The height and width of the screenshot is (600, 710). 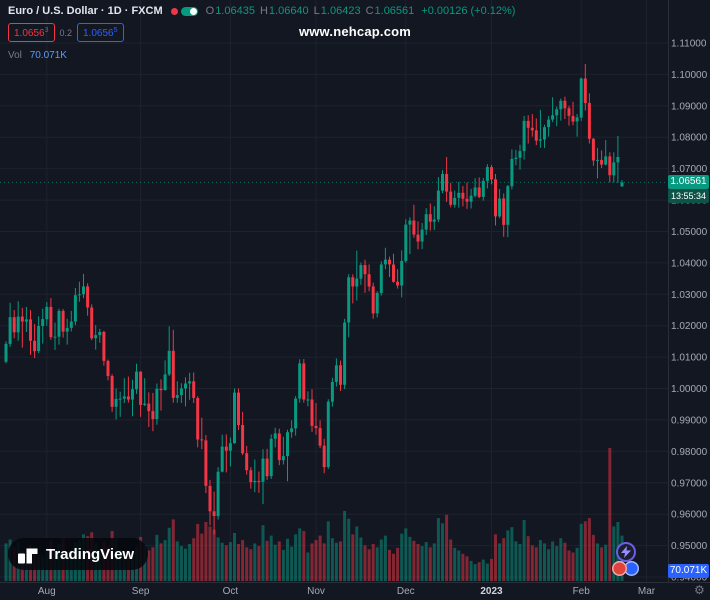 I want to click on tradingview-logo: TradingView, so click(x=78, y=554).